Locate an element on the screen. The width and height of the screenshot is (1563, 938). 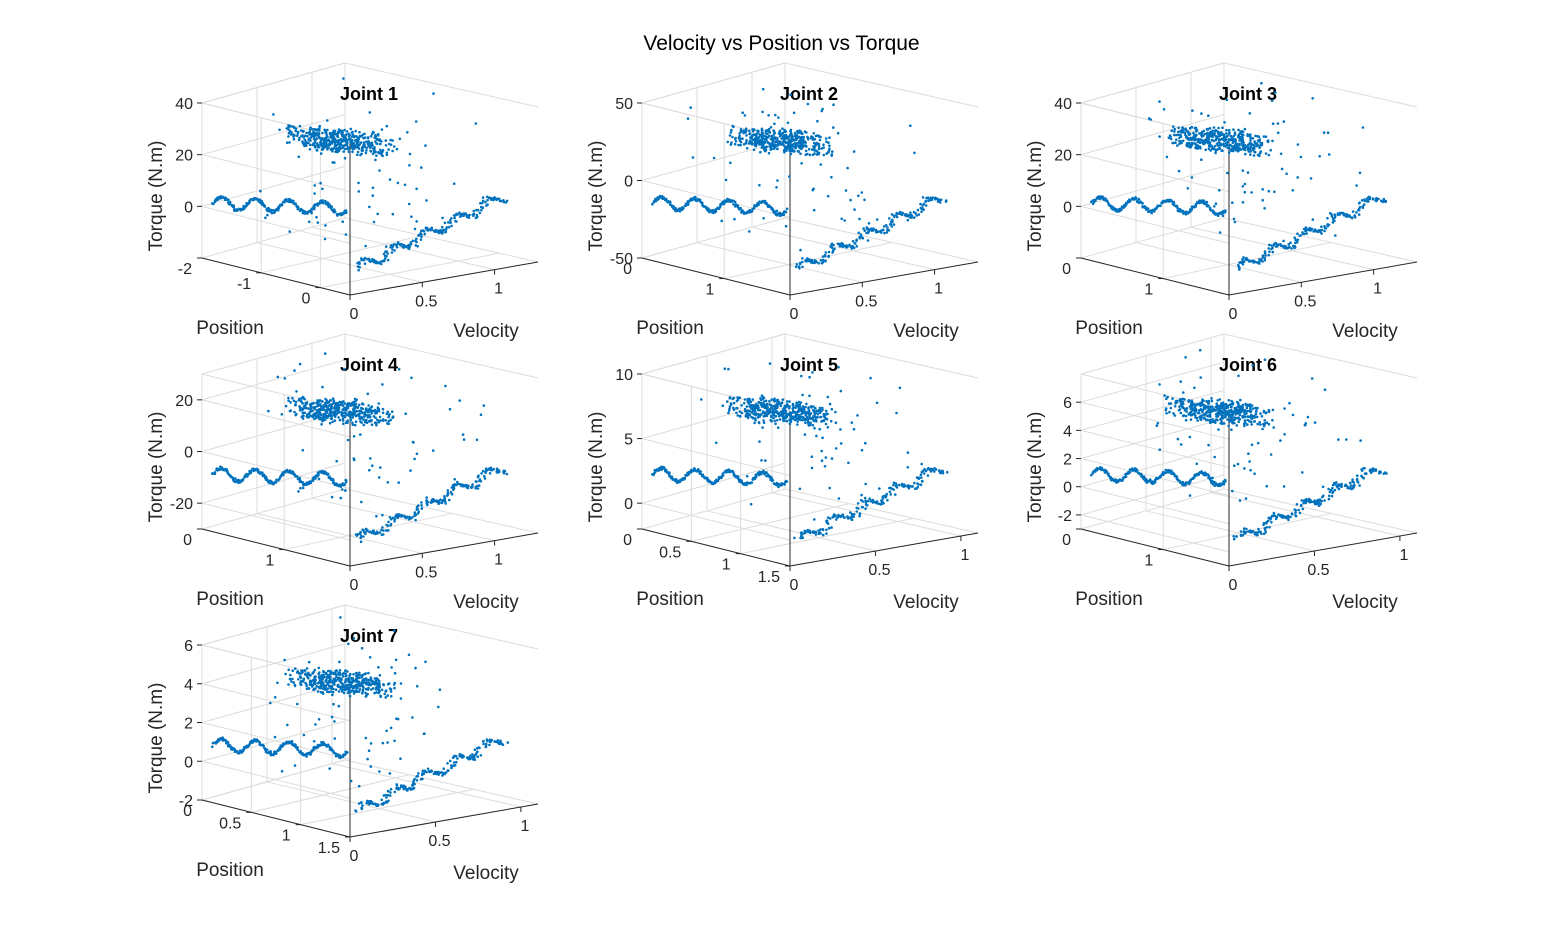
x-axis-label: Velocity is located at coordinates (486, 602).